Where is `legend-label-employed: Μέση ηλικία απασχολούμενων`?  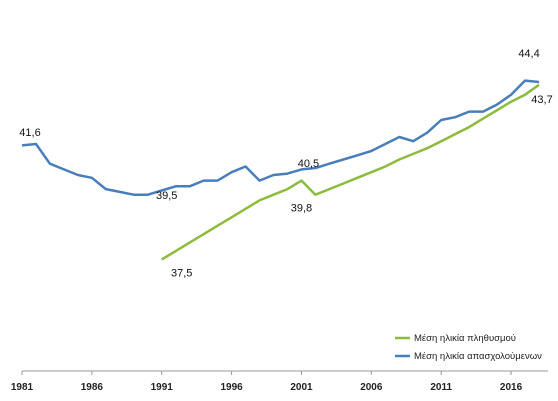 legend-label-employed: Μέση ηλικία απασχολούμενων is located at coordinates (478, 356).